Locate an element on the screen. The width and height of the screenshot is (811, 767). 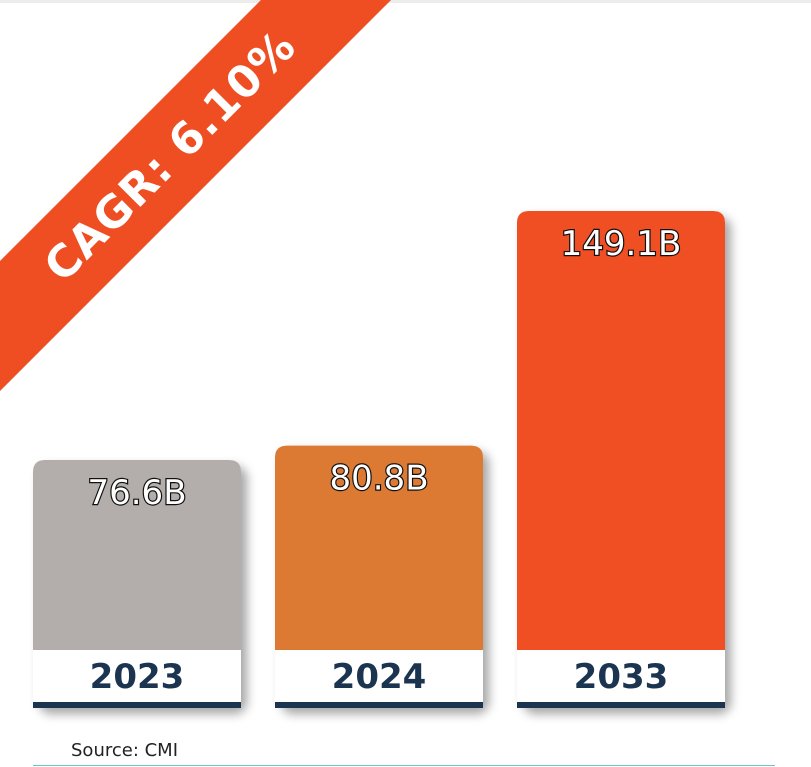
year-box-2033 is located at coordinates (621, 676).